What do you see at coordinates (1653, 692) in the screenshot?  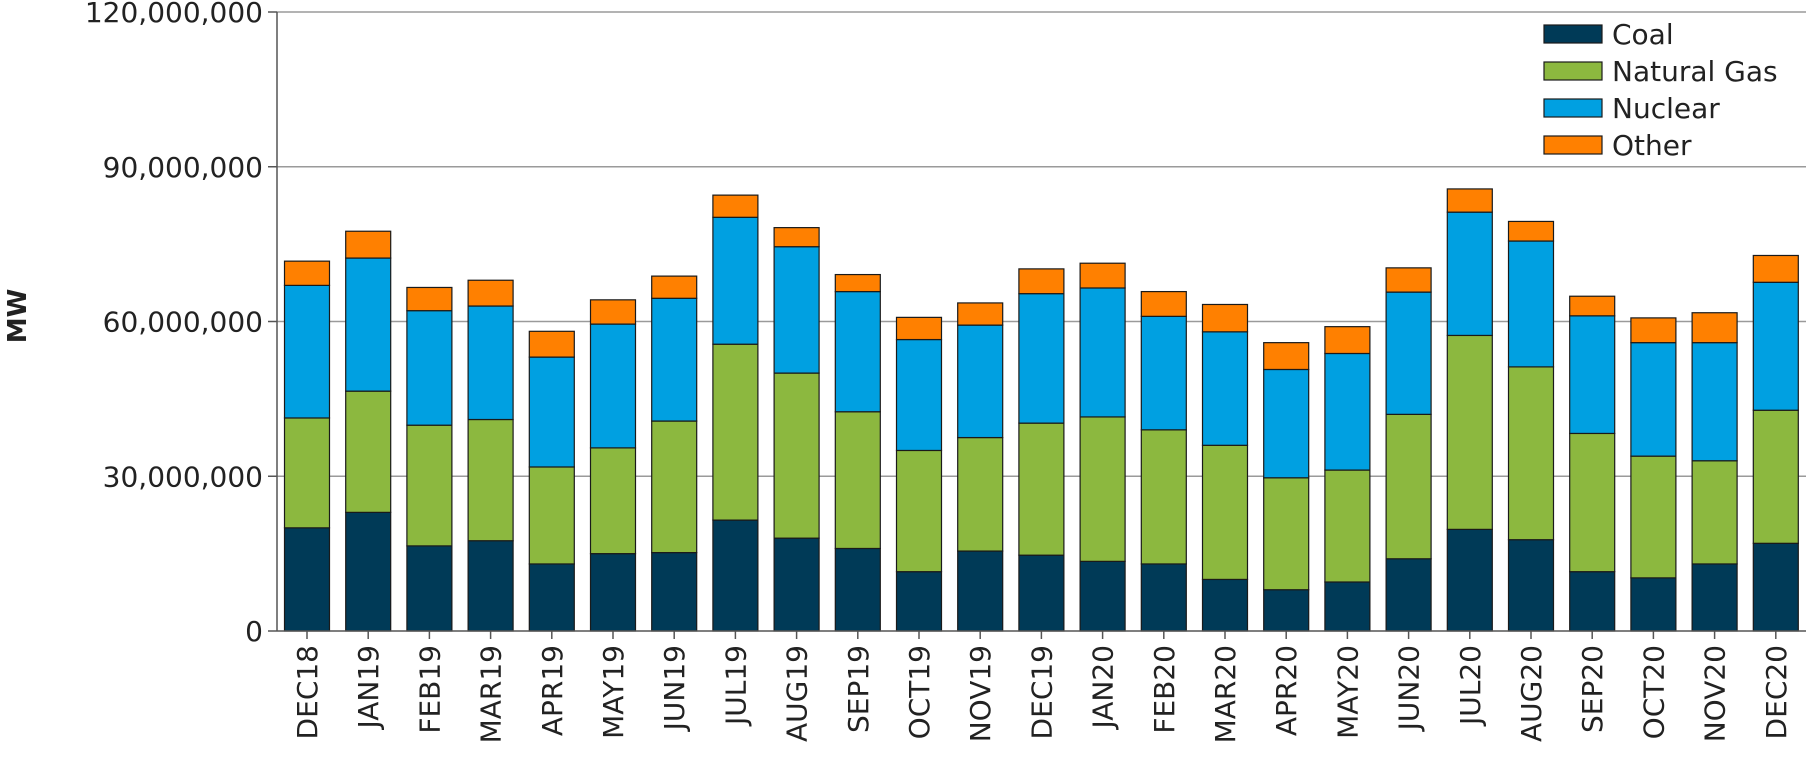 I see `x-tick-label: OCT20` at bounding box center [1653, 692].